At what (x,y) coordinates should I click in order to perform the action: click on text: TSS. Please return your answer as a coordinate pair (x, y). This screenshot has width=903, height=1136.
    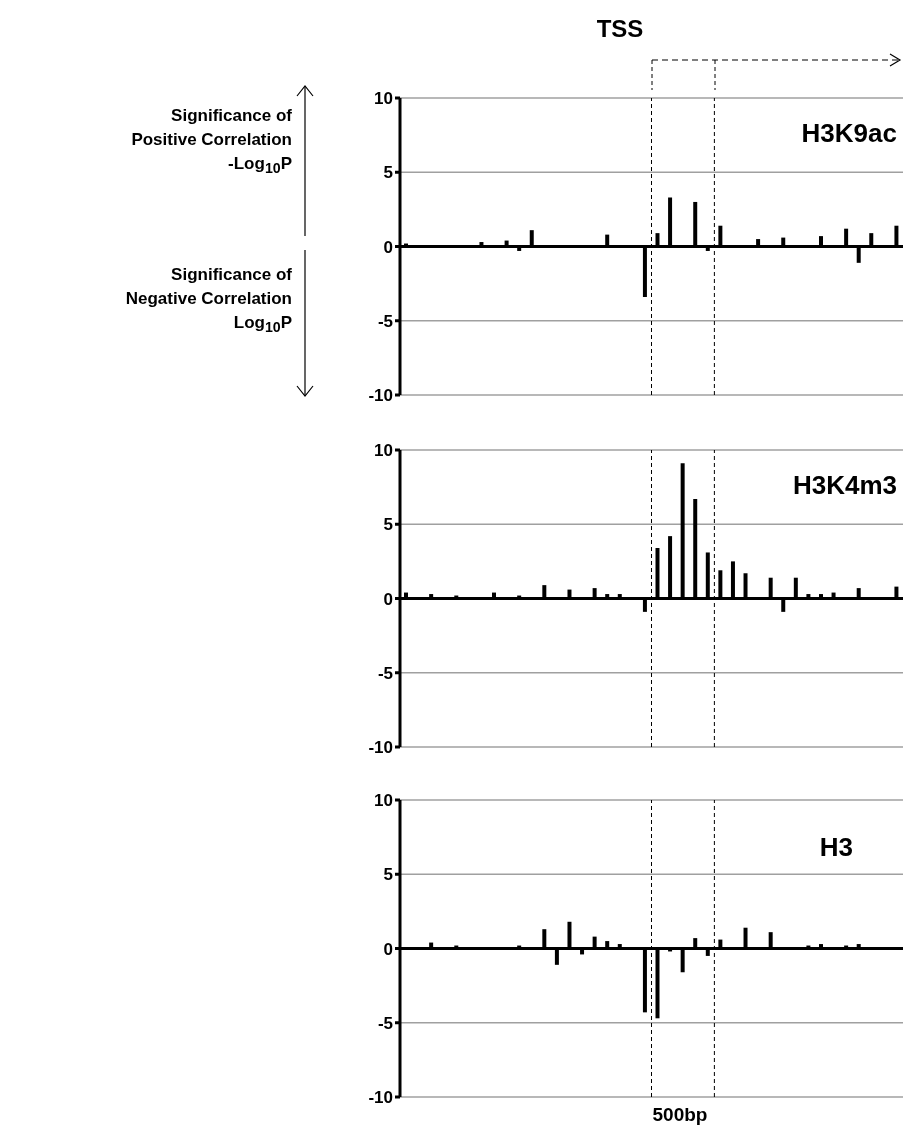
    Looking at the image, I should click on (620, 29).